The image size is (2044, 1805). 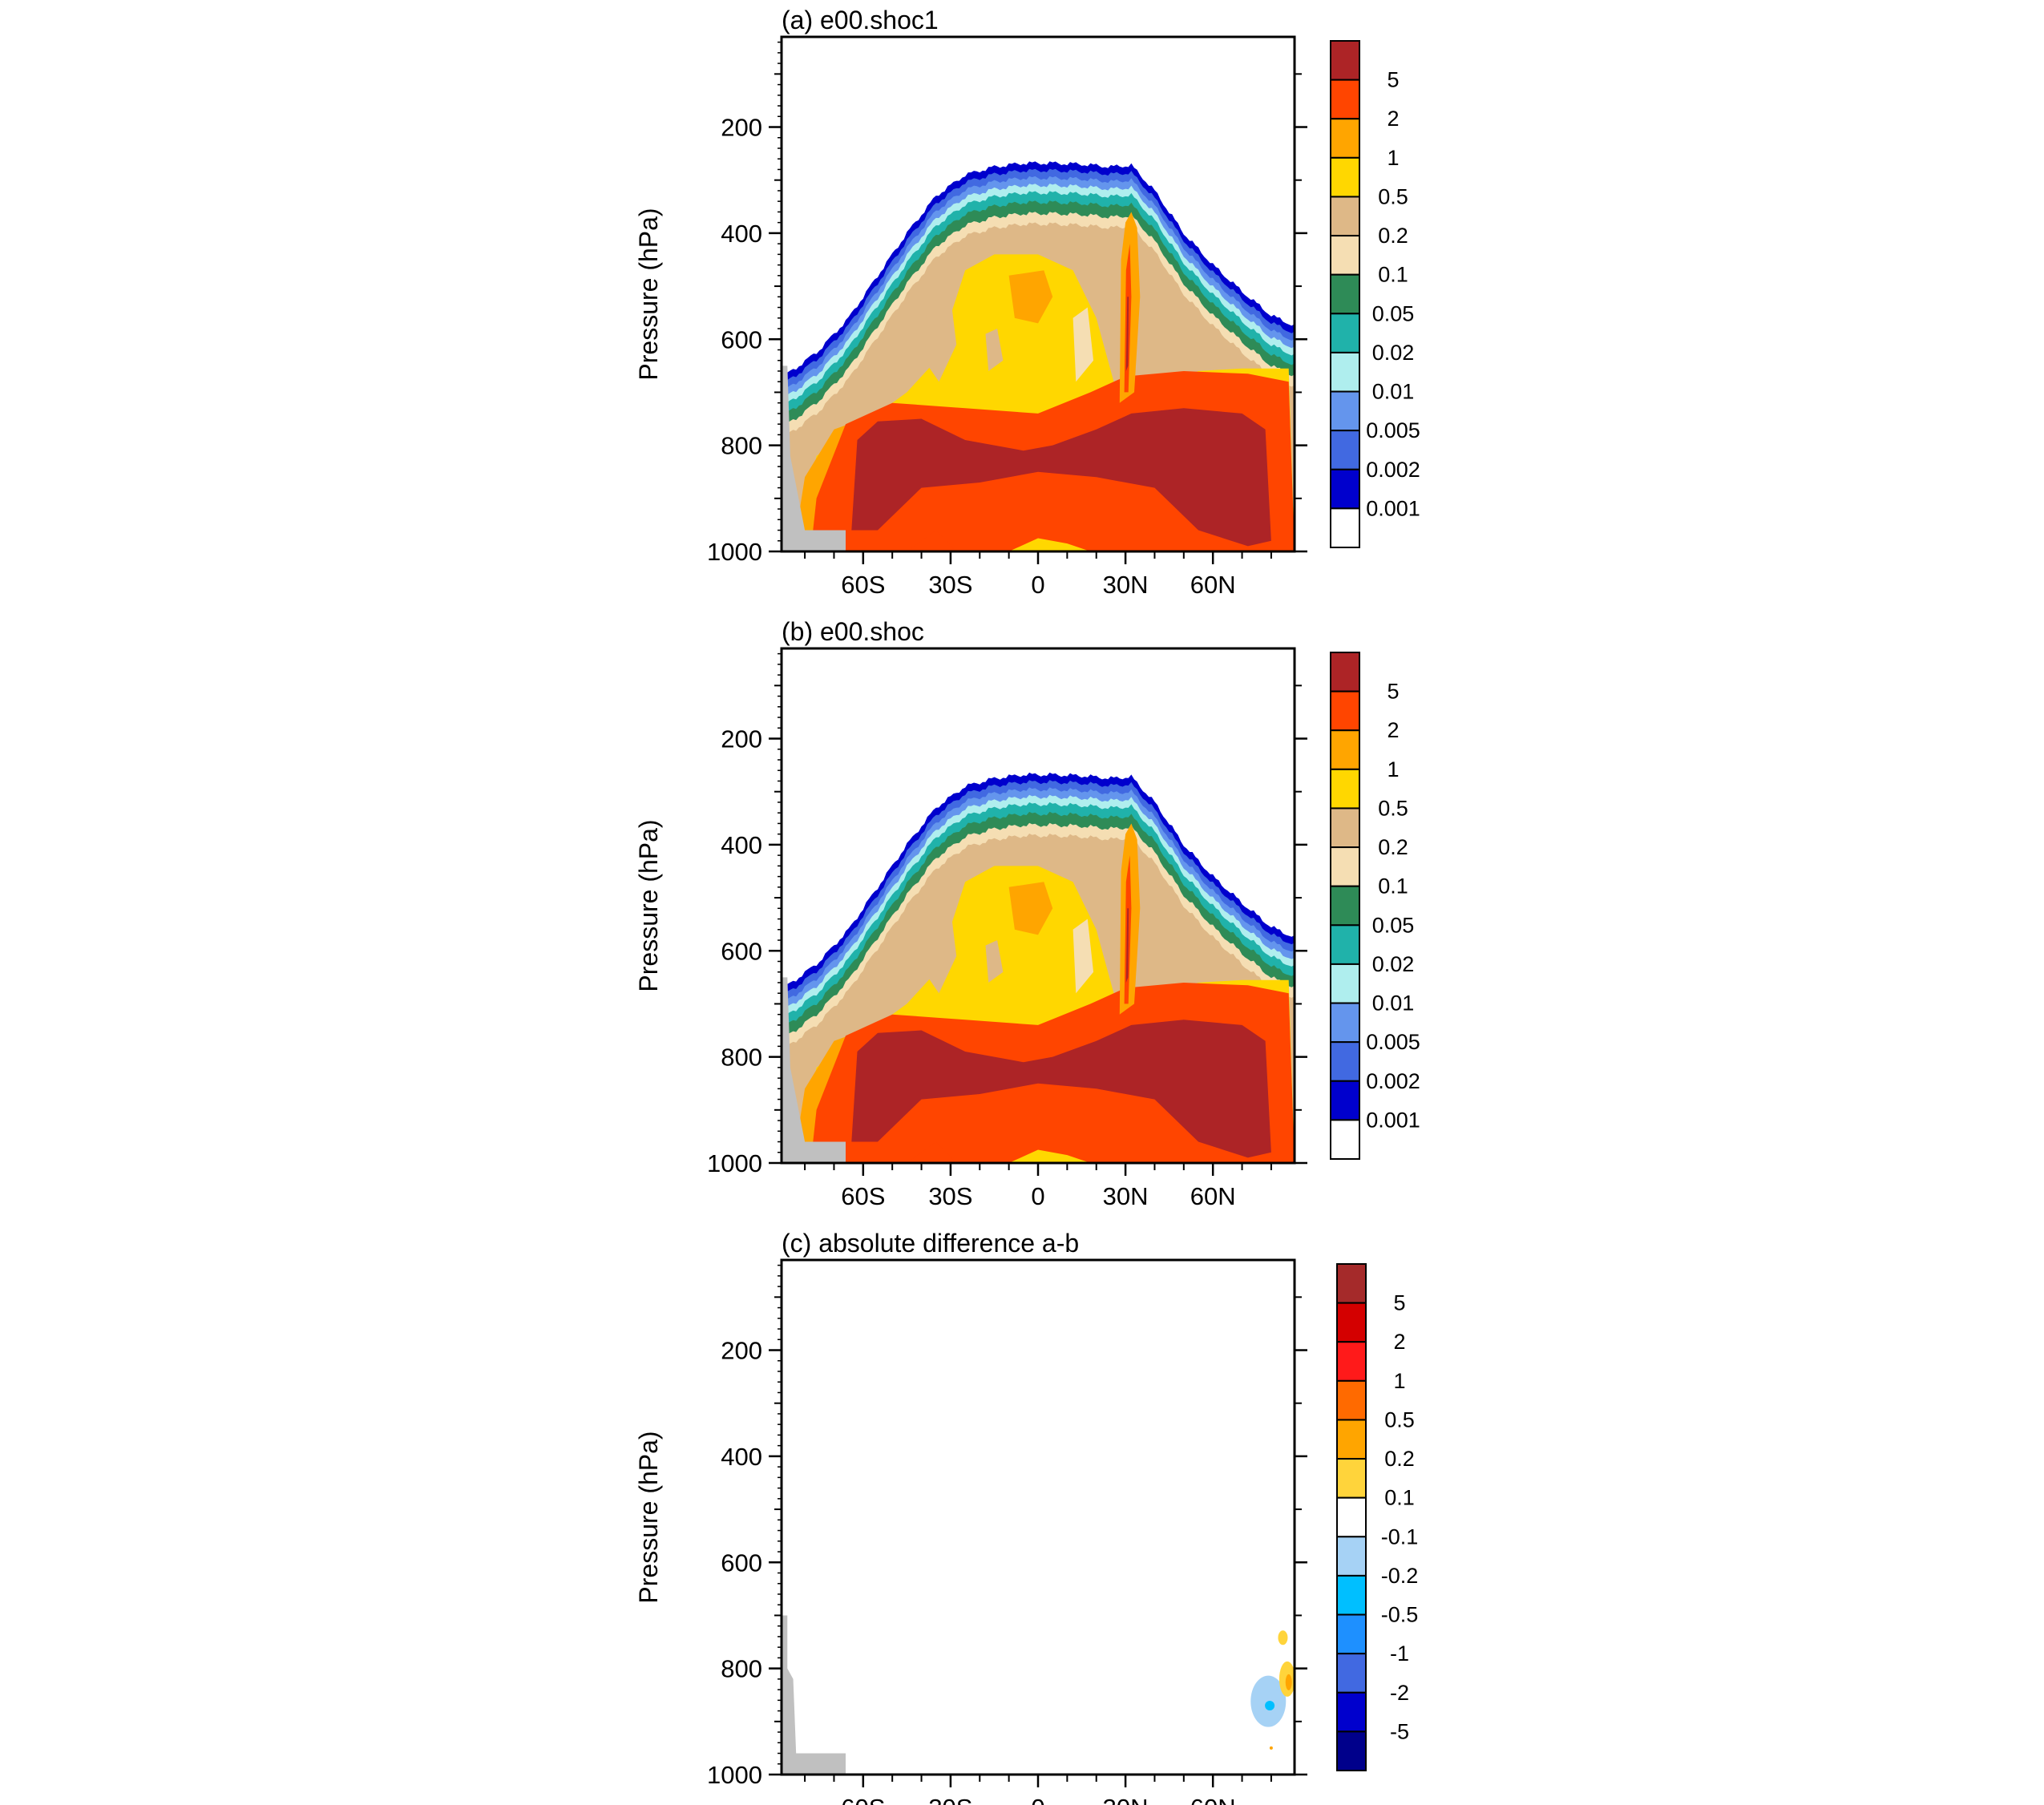 What do you see at coordinates (648, 294) in the screenshot?
I see `panel-a-y-axis-label: Pressure (hPa)` at bounding box center [648, 294].